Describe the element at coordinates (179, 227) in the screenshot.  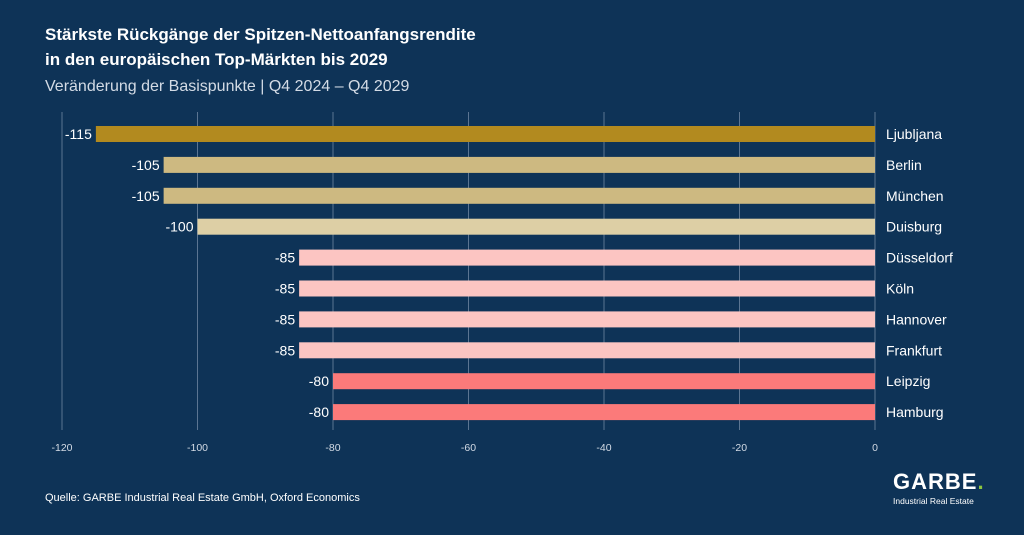
I see `value-label-3: -100` at that location.